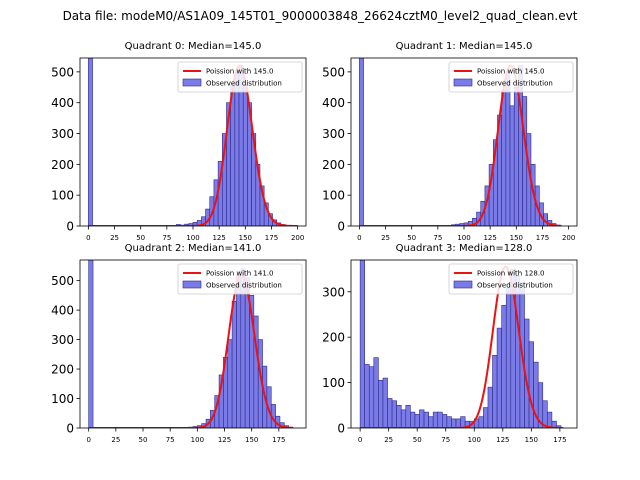 Image resolution: width=640 pixels, height=480 pixels. Describe the element at coordinates (240, 77) in the screenshot. I see `legend: Poission with 145.0 Observed distribution` at that location.